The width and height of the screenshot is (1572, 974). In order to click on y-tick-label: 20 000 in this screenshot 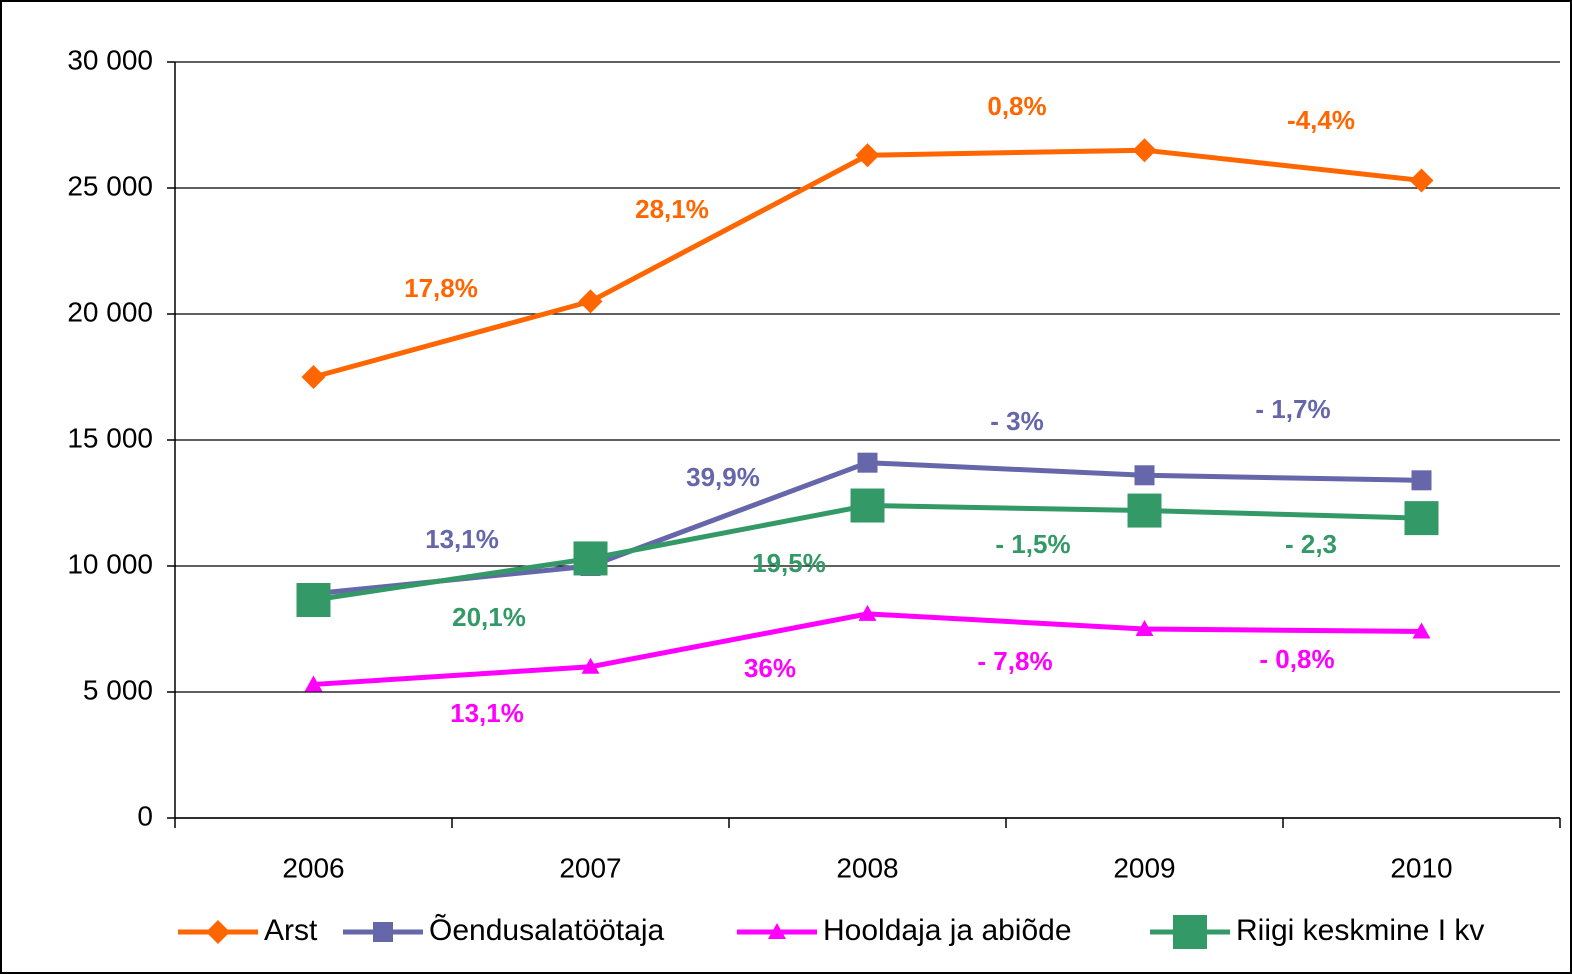, I will do `click(110, 311)`.